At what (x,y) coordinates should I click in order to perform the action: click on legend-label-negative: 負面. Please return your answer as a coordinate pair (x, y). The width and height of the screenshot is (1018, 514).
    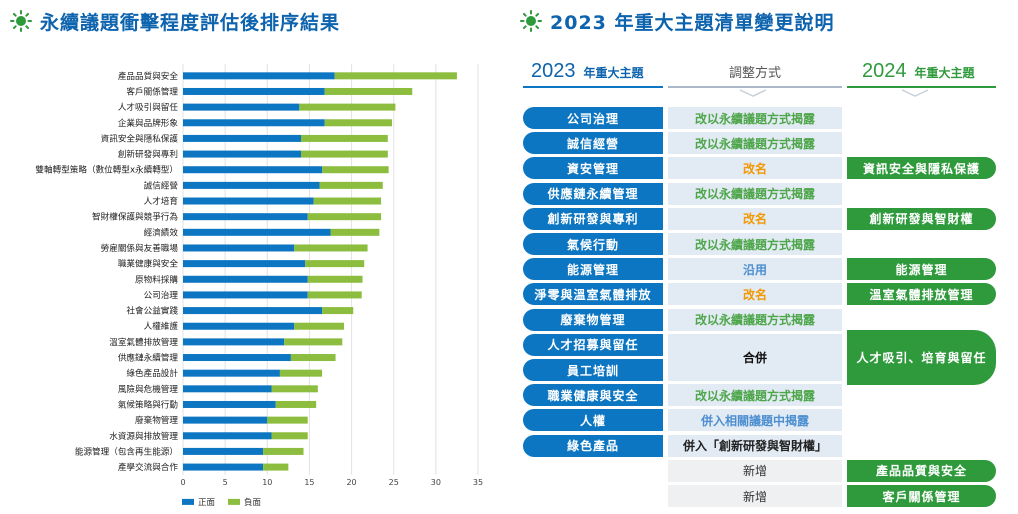
    Looking at the image, I should click on (253, 502).